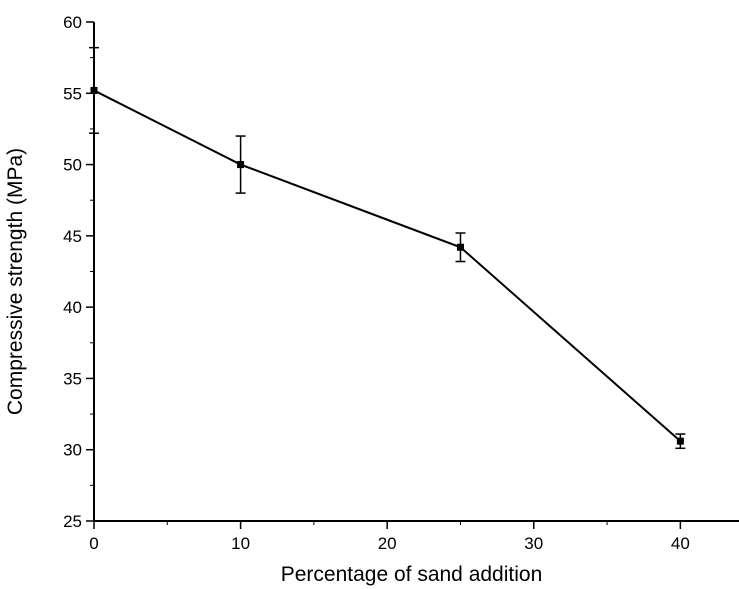 The height and width of the screenshot is (589, 739). What do you see at coordinates (387, 543) in the screenshot?
I see `x-tick-label: 20` at bounding box center [387, 543].